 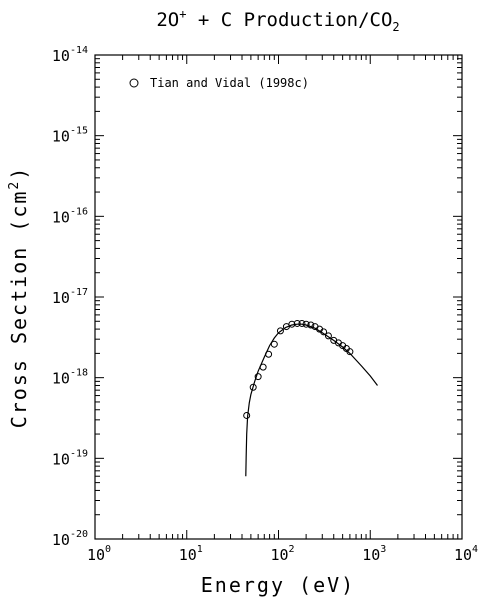 What do you see at coordinates (70, 55) in the screenshot?
I see `y-tick-label: 10-14` at bounding box center [70, 55].